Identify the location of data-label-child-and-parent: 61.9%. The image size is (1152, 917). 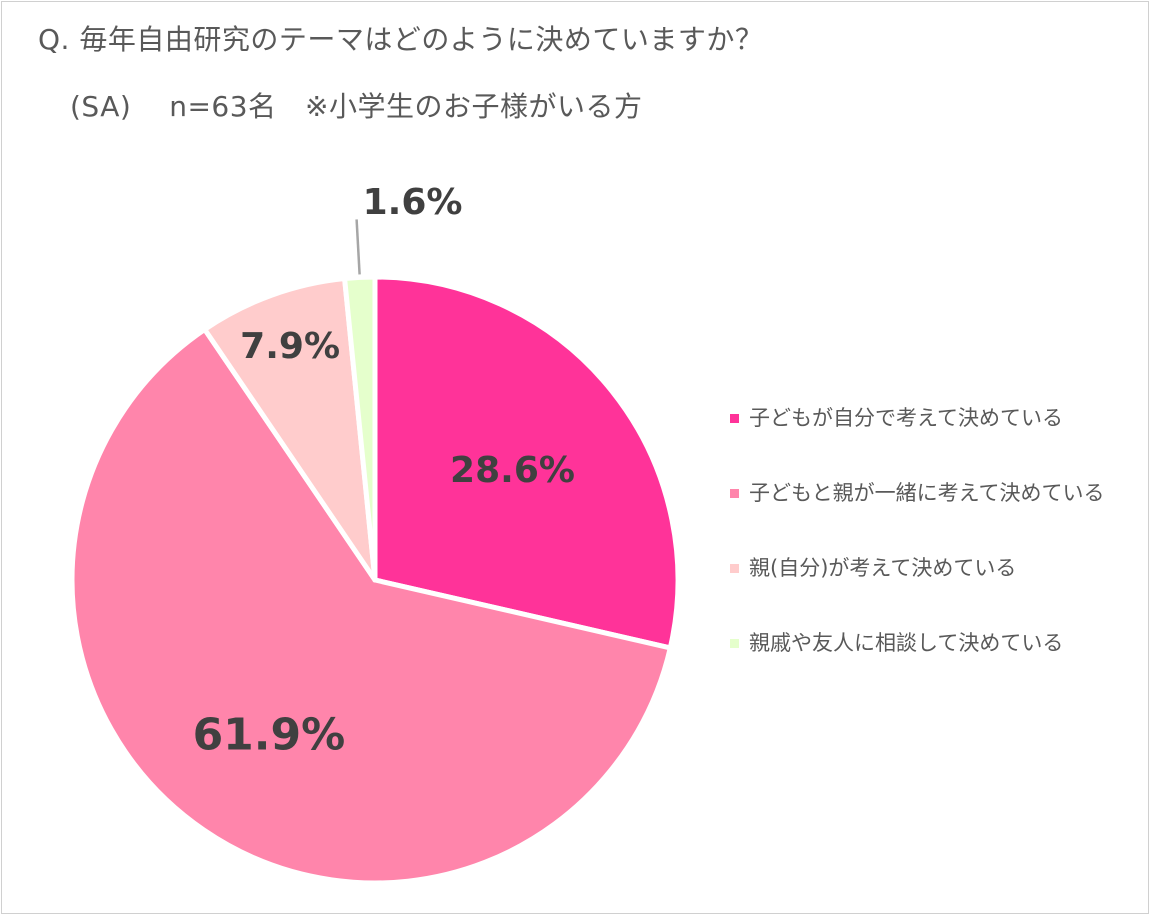
(269, 735).